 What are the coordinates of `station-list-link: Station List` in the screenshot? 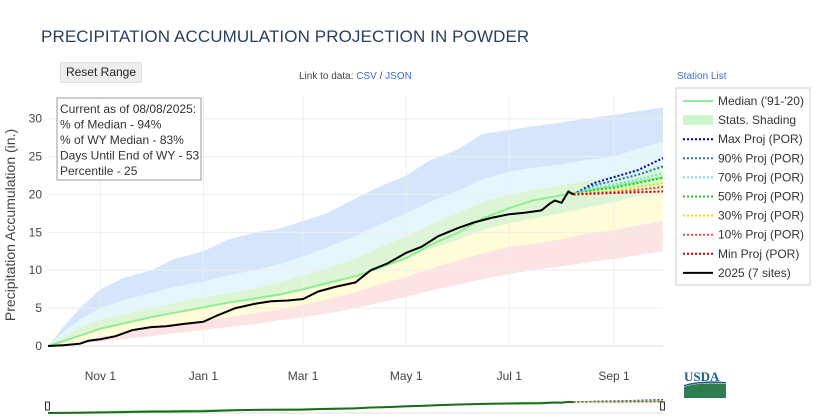 It's located at (702, 76).